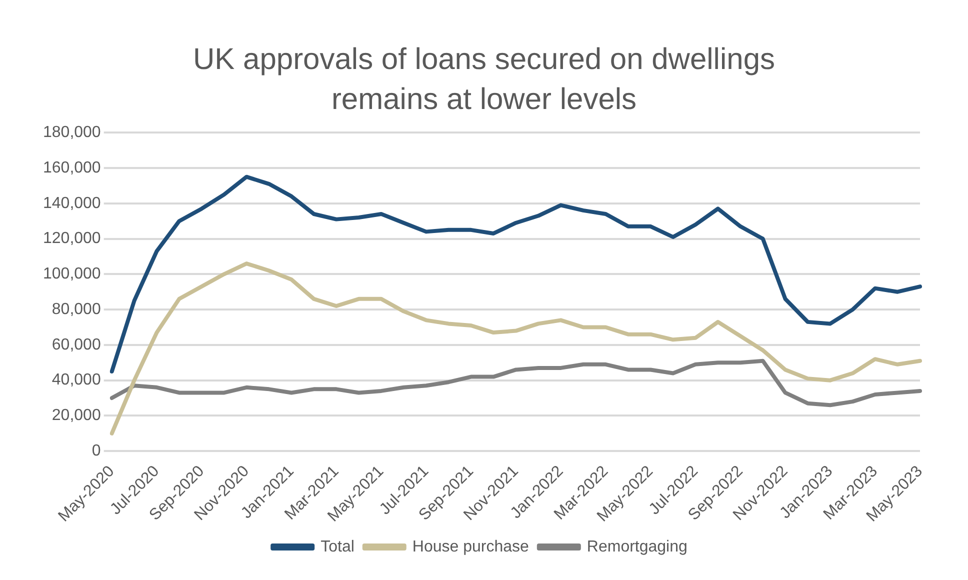 The image size is (968, 580). Describe the element at coordinates (76, 380) in the screenshot. I see `y-tick-label: 40,000` at that location.